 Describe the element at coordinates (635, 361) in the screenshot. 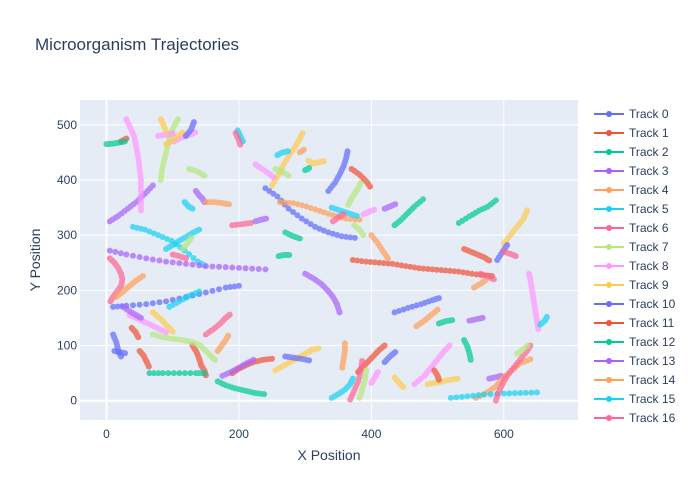

I see `legend-item: Track 13` at that location.